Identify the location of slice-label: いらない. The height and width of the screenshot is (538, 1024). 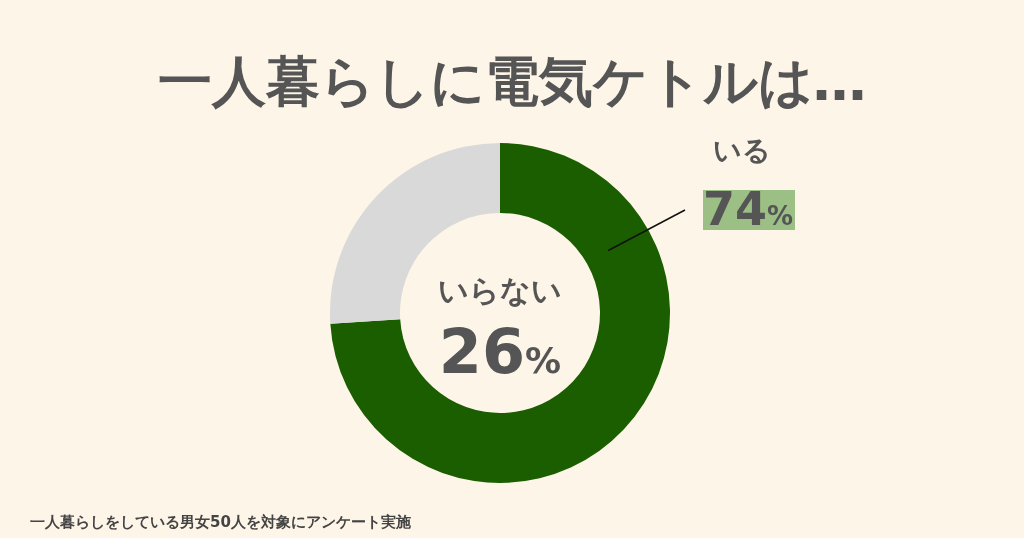
(500, 290).